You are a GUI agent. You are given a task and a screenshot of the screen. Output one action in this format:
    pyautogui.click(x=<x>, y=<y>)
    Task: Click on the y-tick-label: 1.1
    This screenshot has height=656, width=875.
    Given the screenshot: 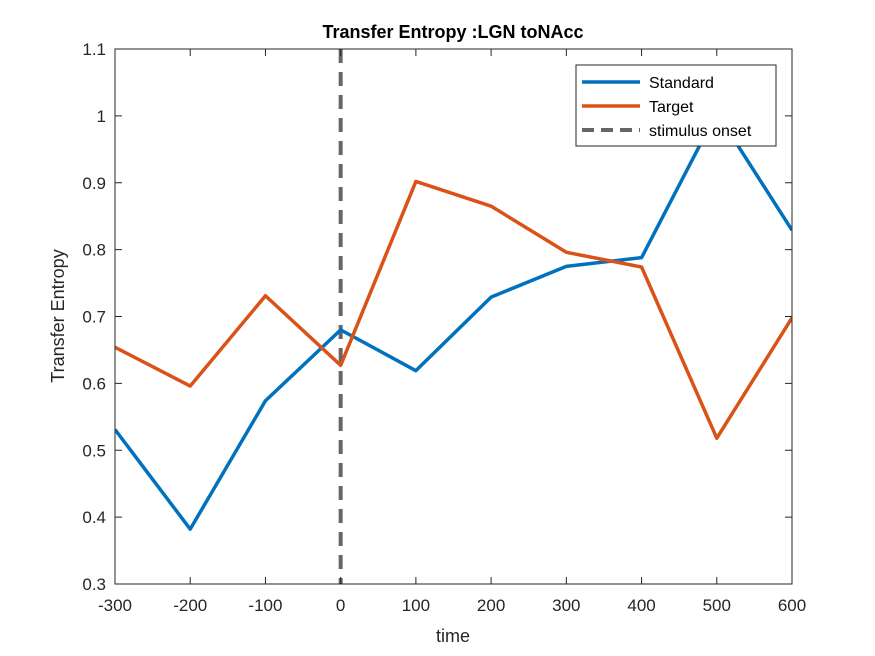 What is the action you would take?
    pyautogui.click(x=94, y=49)
    